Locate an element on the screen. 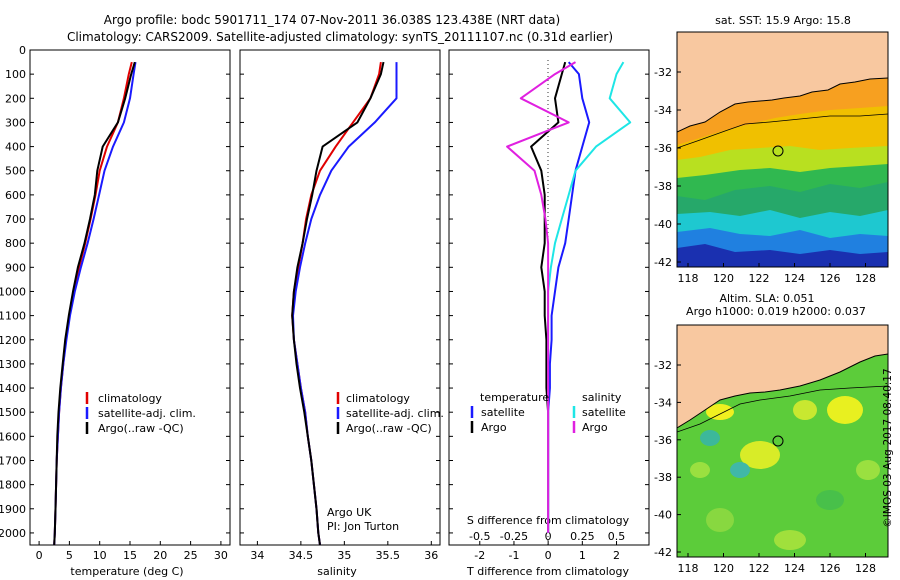 This screenshot has height=580, width=900. x-tick-label: 10 is located at coordinates (100, 555).